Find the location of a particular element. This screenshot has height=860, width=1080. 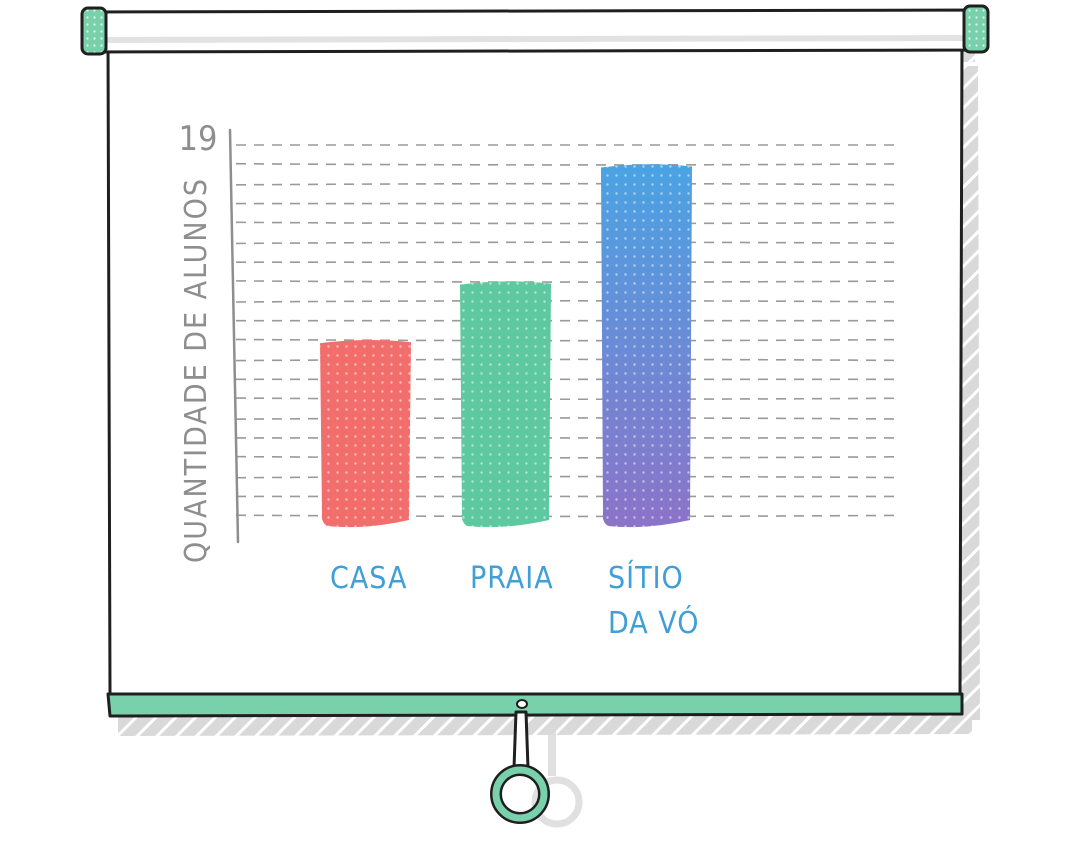

category-label: PRAIA is located at coordinates (512, 578).